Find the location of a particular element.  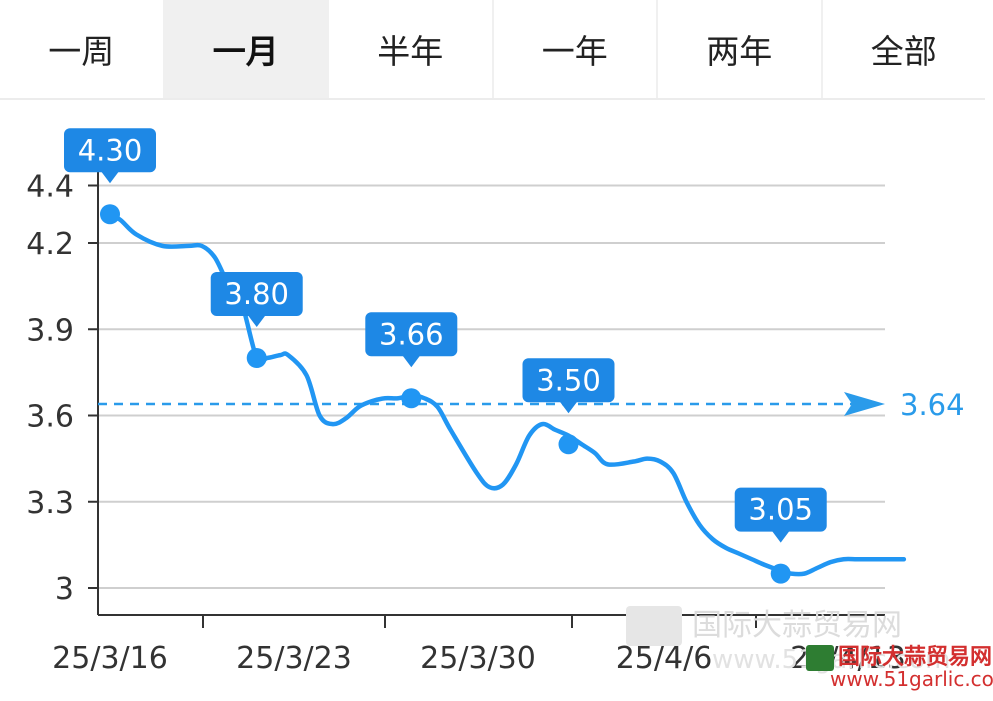

garlic-logo-icon is located at coordinates (820, 658).